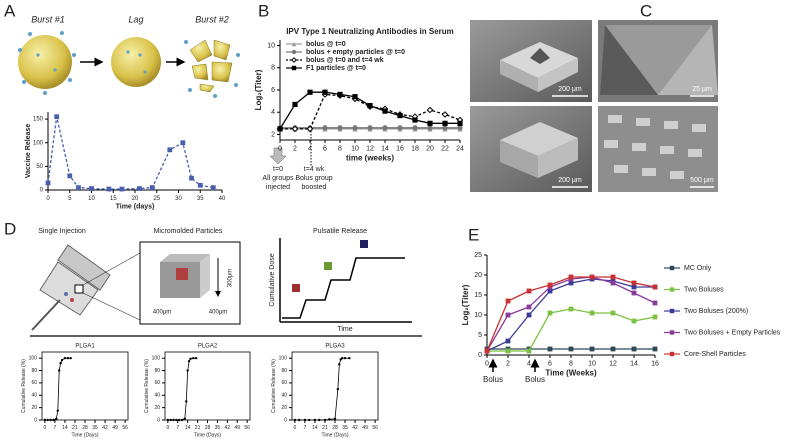 This screenshot has width=794, height=442. Describe the element at coordinates (85, 347) in the screenshot. I see `chart-title: PLGA1` at that location.